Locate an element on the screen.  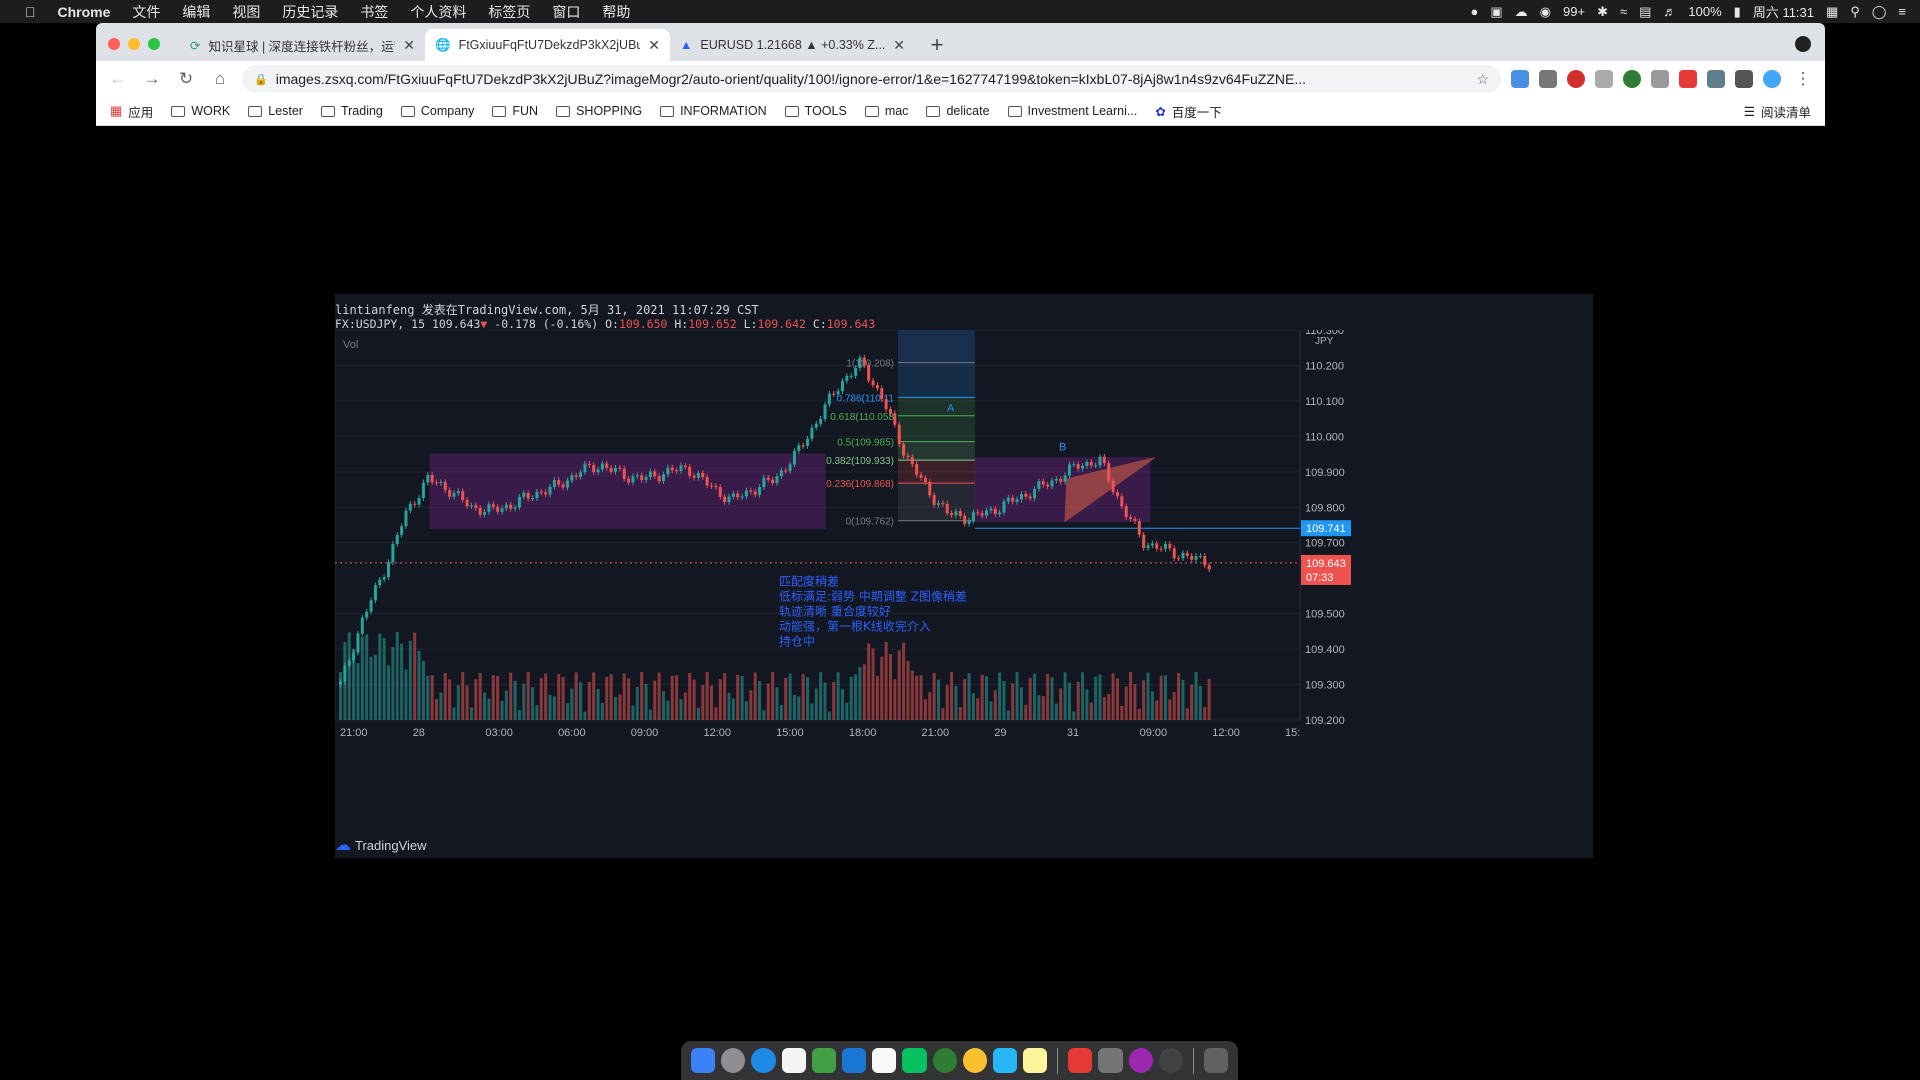
menu-tabs: 标签页 is located at coordinates (503, 11).